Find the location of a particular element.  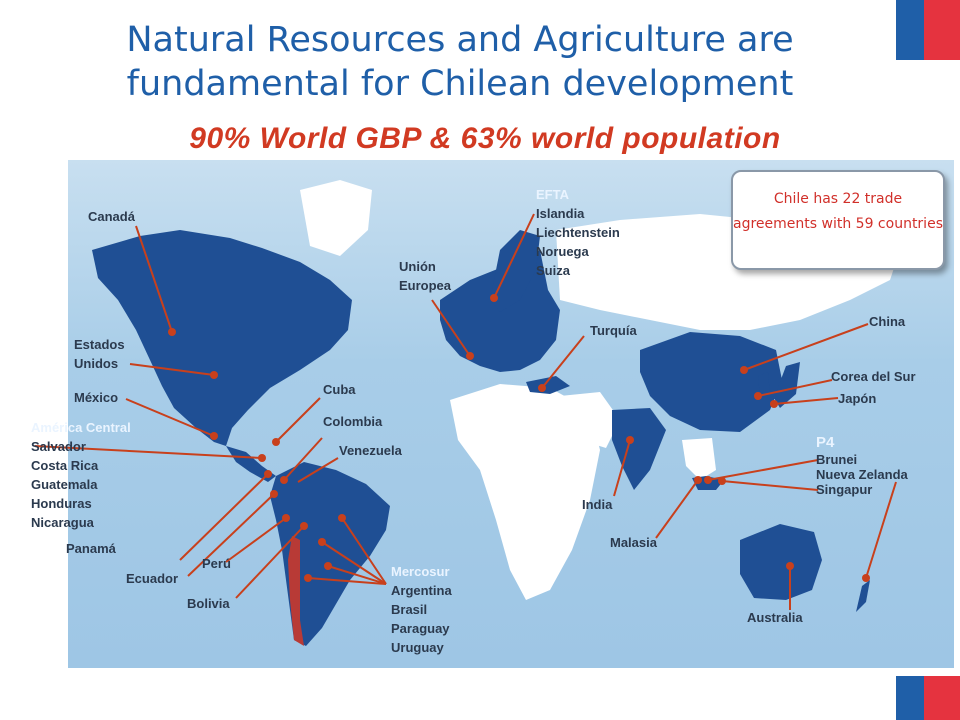

land-chile is located at coordinates (296, 591).